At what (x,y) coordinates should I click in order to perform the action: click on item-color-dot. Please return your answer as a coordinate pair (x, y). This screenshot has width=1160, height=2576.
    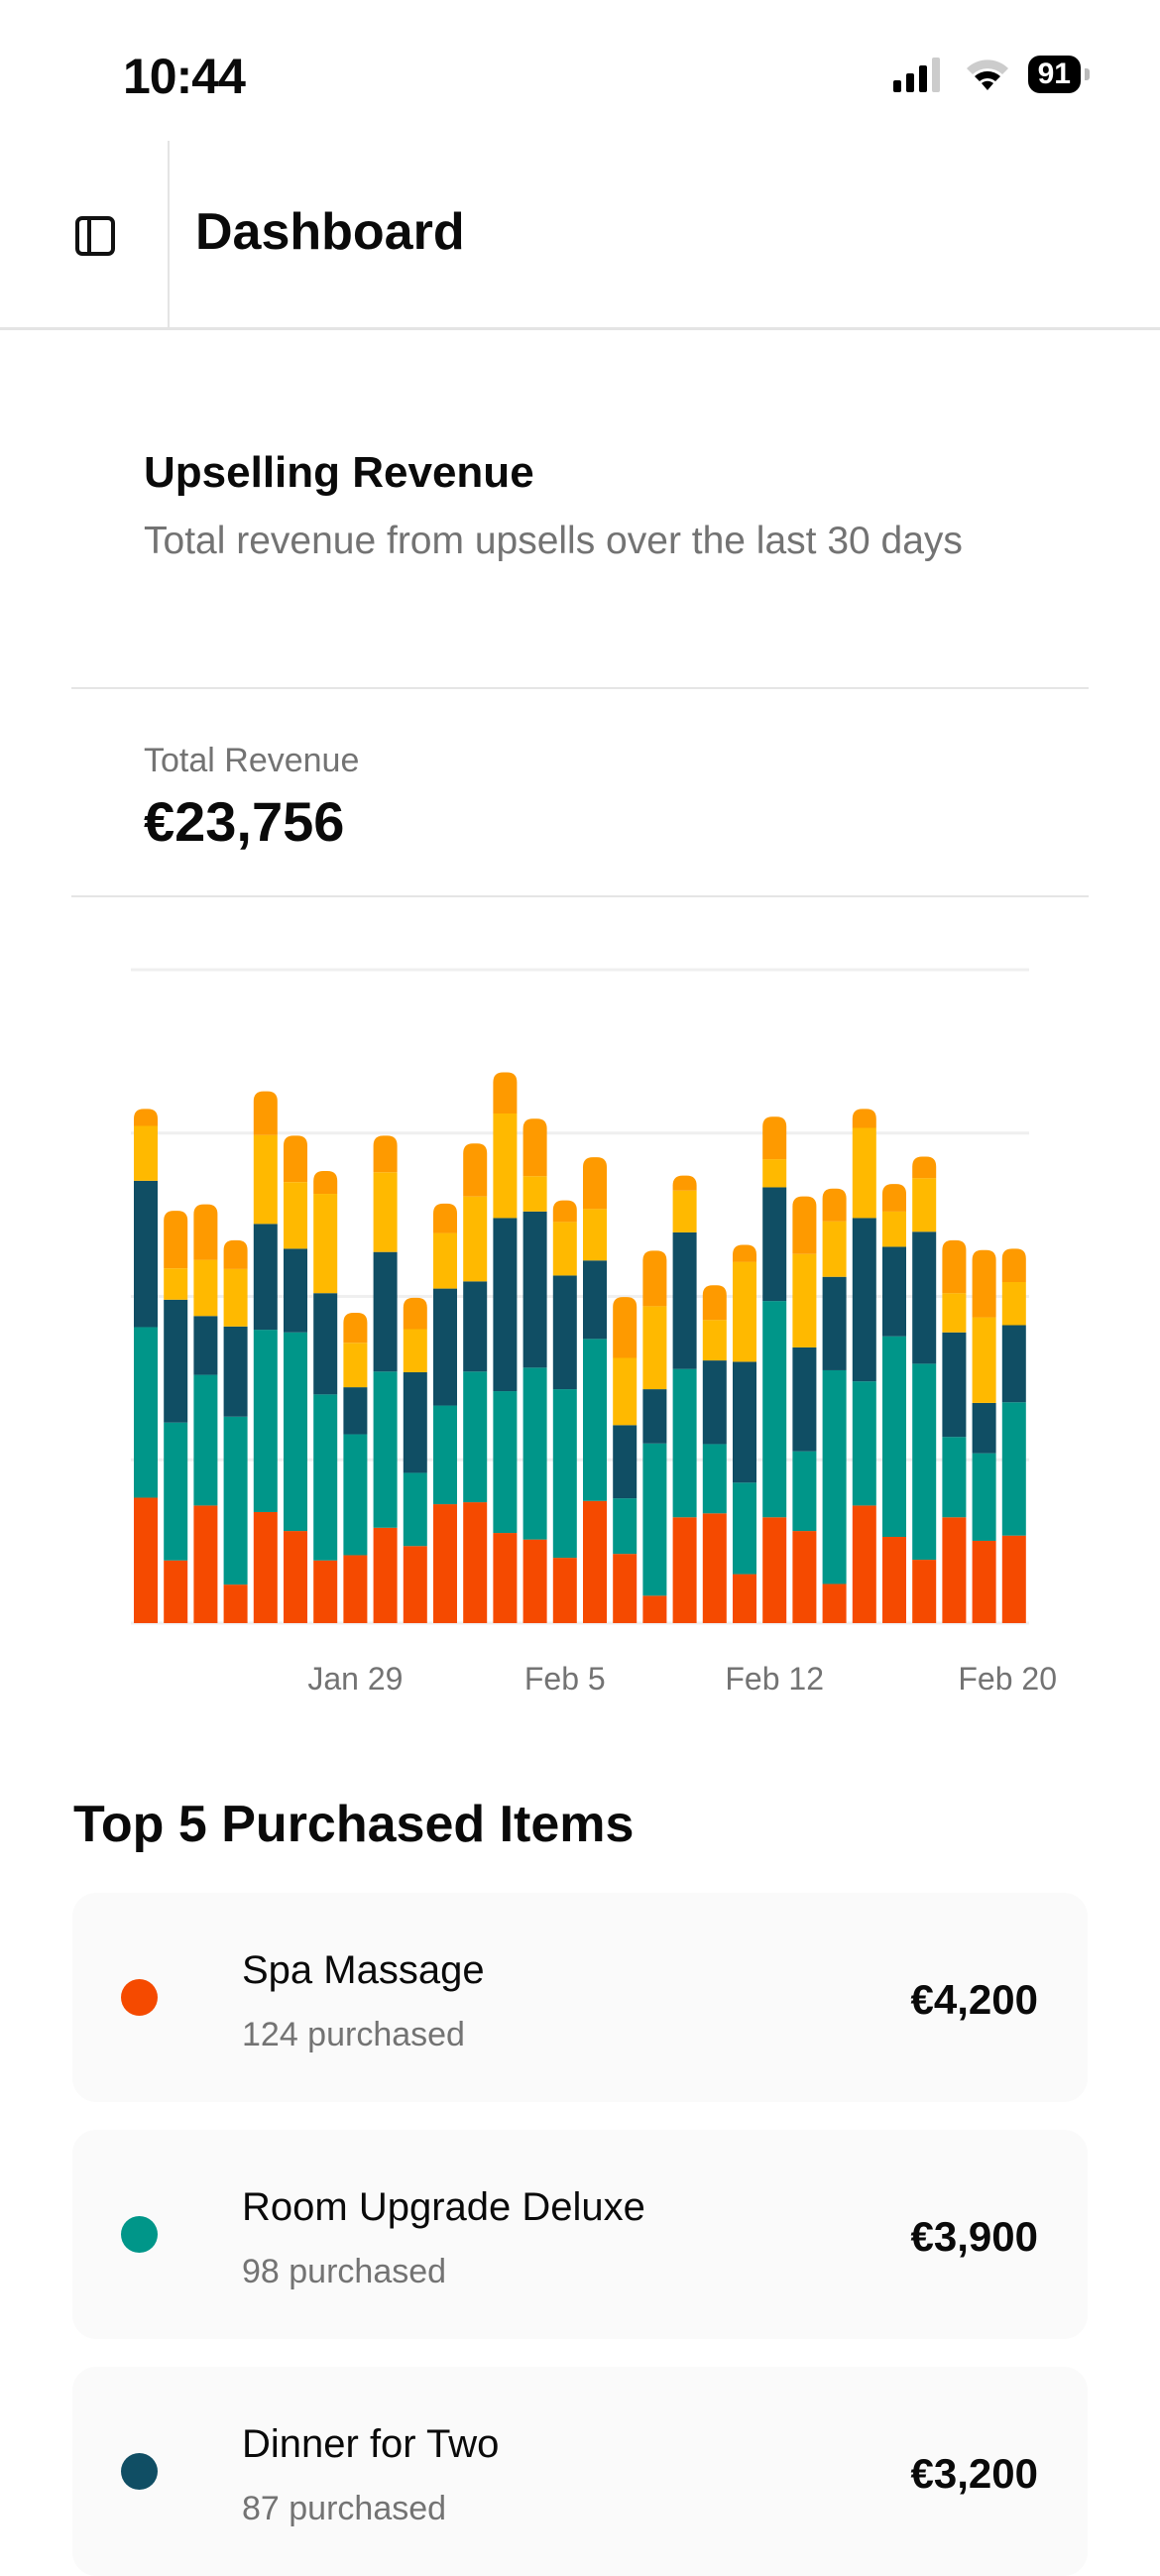
    Looking at the image, I should click on (139, 1997).